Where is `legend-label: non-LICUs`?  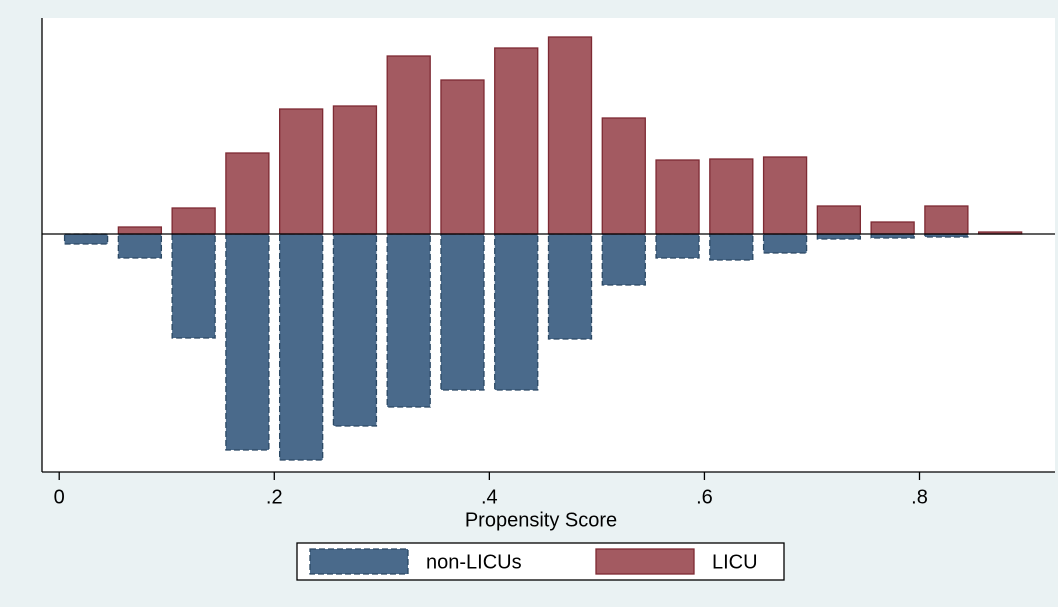 legend-label: non-LICUs is located at coordinates (474, 562).